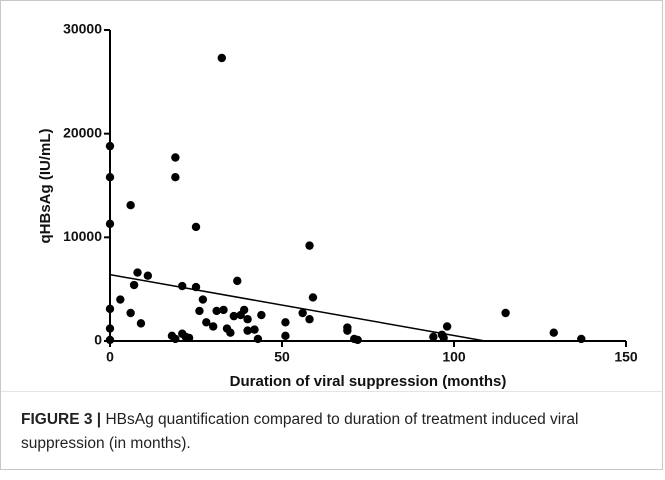 The height and width of the screenshot is (480, 665). Describe the element at coordinates (82, 236) in the screenshot. I see `y-tick-label: 10000` at that location.